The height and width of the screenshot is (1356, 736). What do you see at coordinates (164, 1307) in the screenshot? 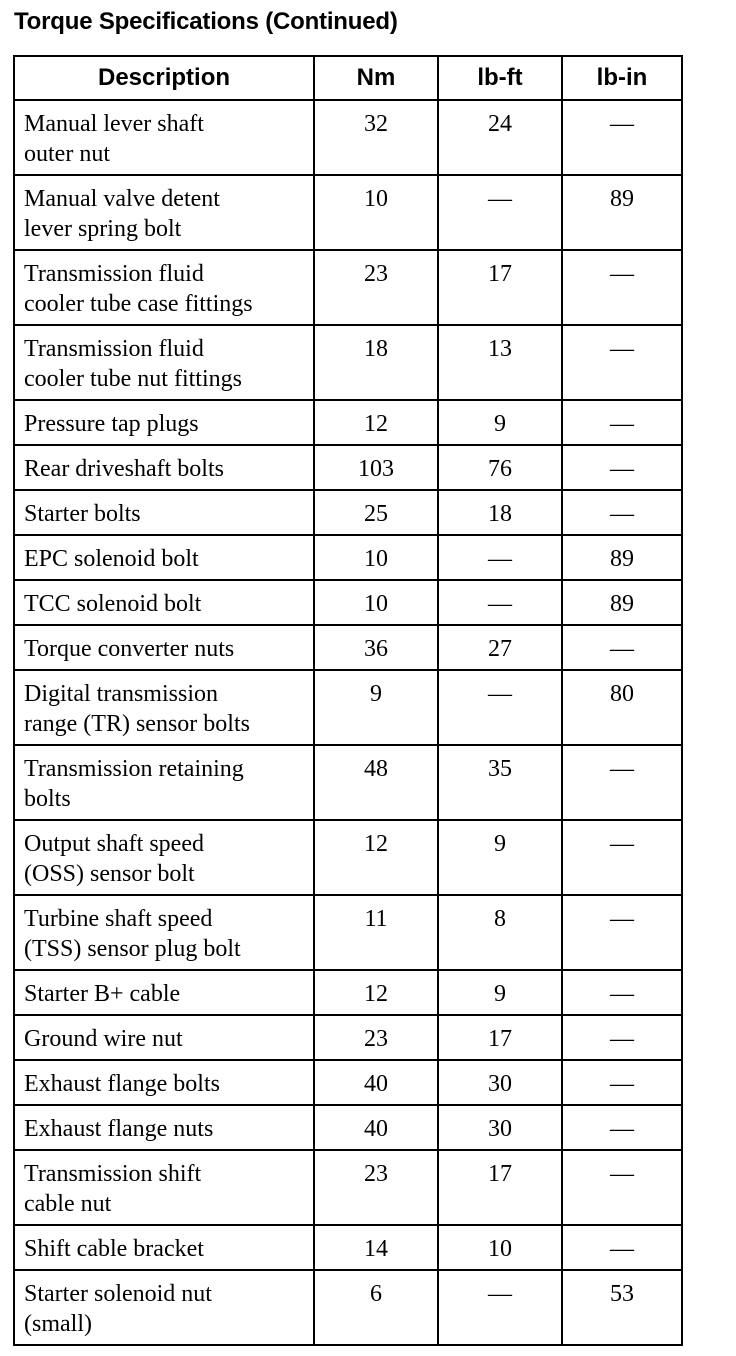
I see `description-cell: Starter solenoid nut (small)` at bounding box center [164, 1307].